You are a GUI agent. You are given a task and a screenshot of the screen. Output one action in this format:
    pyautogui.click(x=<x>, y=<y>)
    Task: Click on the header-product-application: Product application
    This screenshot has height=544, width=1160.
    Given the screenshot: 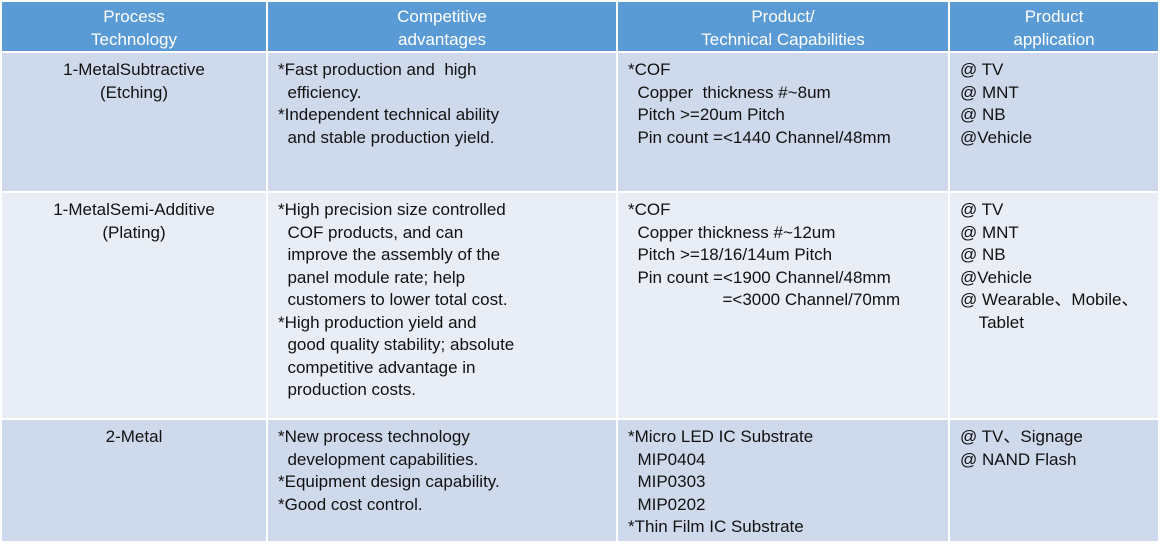 What is the action you would take?
    pyautogui.click(x=1054, y=26)
    